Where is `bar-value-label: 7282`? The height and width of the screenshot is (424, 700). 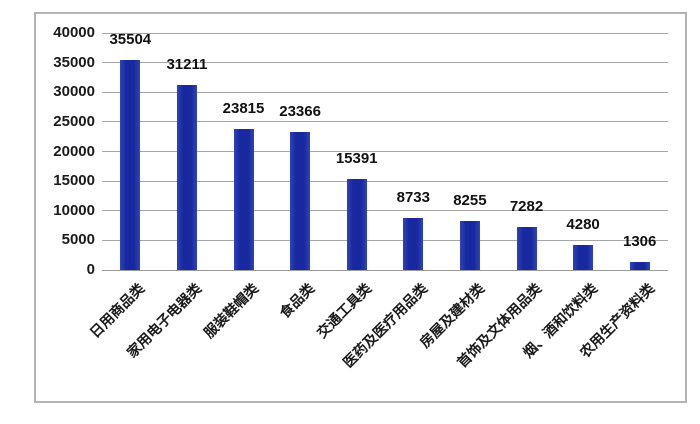 bar-value-label: 7282 is located at coordinates (526, 206).